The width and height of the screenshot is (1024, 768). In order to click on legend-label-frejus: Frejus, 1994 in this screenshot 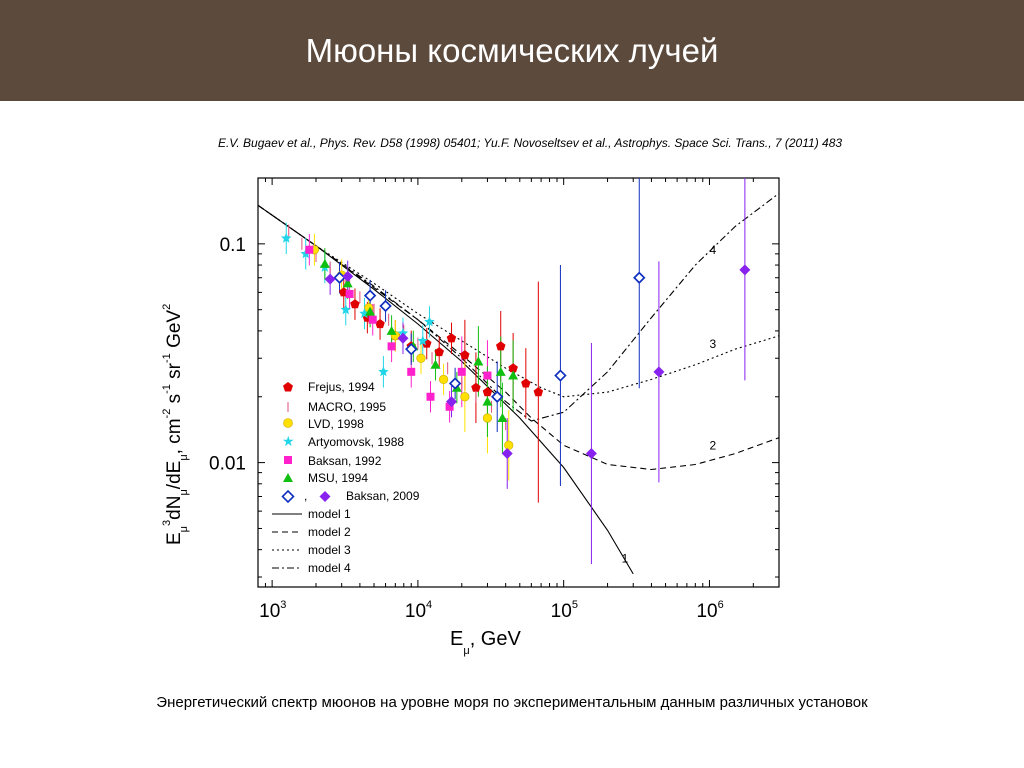, I will do `click(341, 387)`.